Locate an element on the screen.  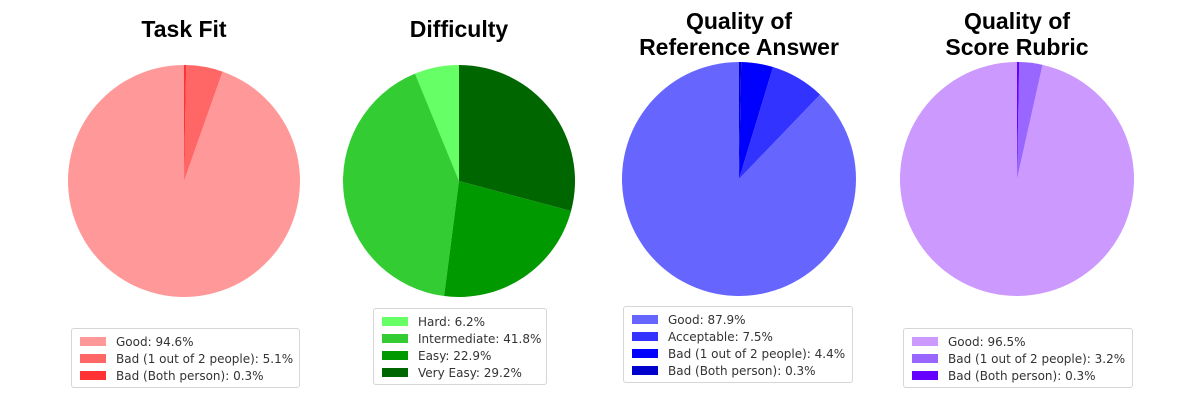
pie-slice-good is located at coordinates (184, 181).